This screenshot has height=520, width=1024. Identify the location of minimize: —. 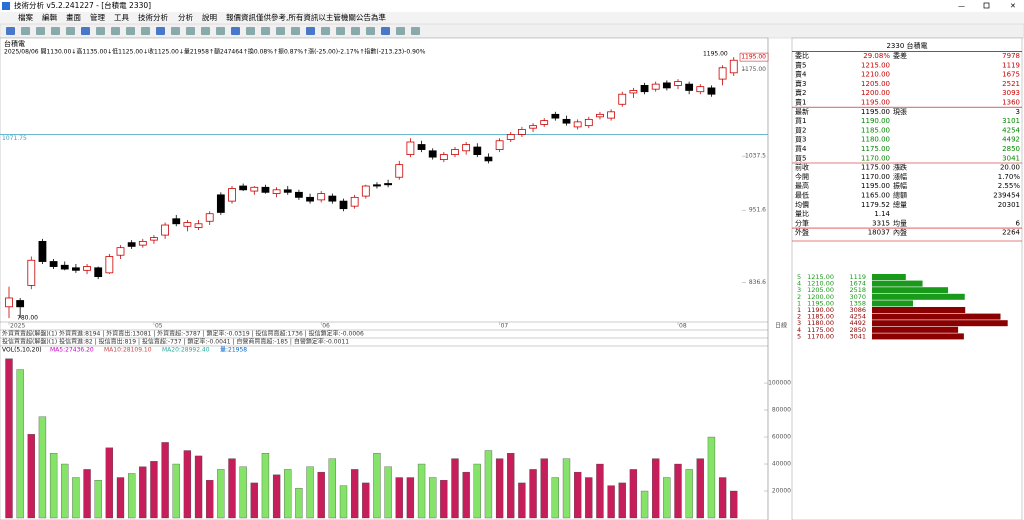
(961, 6).